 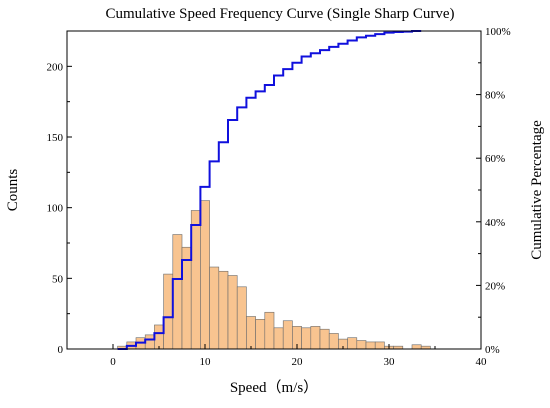 I want to click on x-tick-label: 0, so click(x=113, y=362).